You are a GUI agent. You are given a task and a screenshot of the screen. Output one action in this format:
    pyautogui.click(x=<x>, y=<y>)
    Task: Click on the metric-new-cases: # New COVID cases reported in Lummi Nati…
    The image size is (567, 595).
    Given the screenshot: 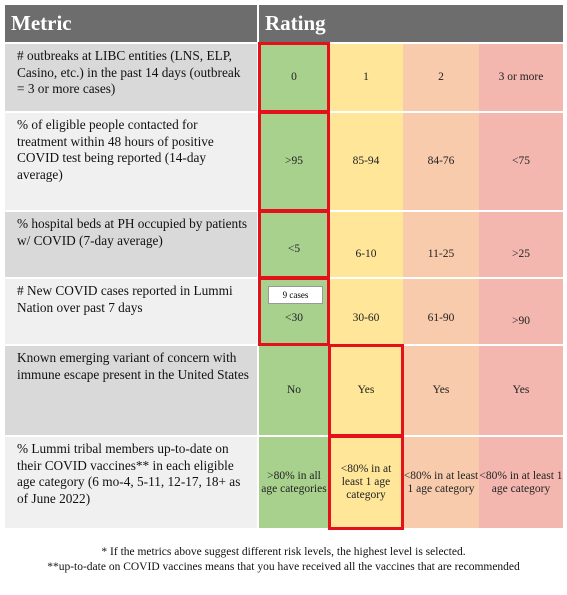 What is the action you would take?
    pyautogui.click(x=131, y=311)
    